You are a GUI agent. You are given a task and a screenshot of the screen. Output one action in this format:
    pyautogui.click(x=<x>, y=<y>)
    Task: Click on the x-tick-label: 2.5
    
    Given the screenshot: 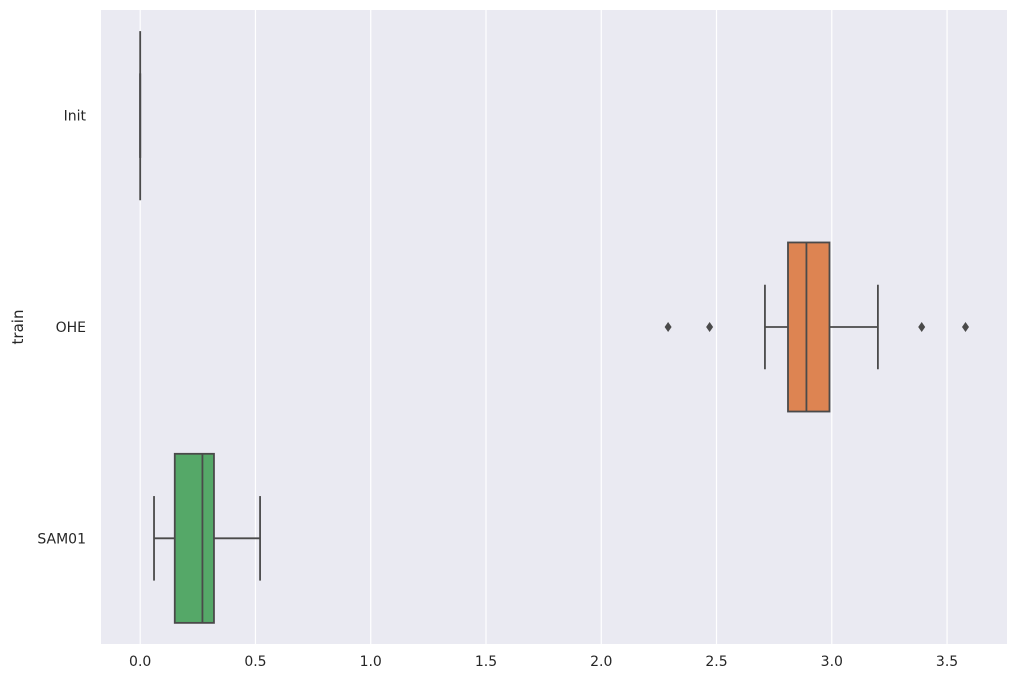 What is the action you would take?
    pyautogui.click(x=716, y=662)
    